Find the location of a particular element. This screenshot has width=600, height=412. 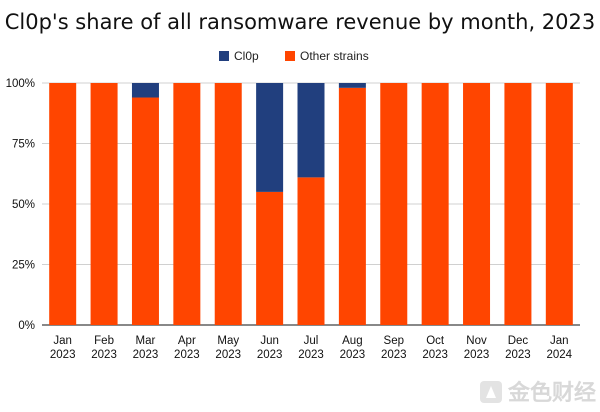

x-tick-label-month: Jun is located at coordinates (269, 341).